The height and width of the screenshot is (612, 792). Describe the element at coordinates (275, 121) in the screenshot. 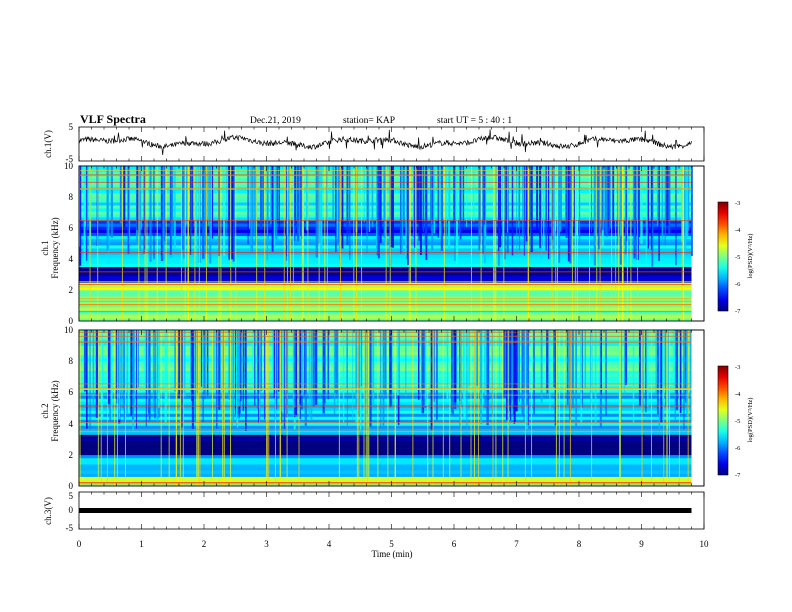

I see `date-label: Dec.21, 2019` at that location.